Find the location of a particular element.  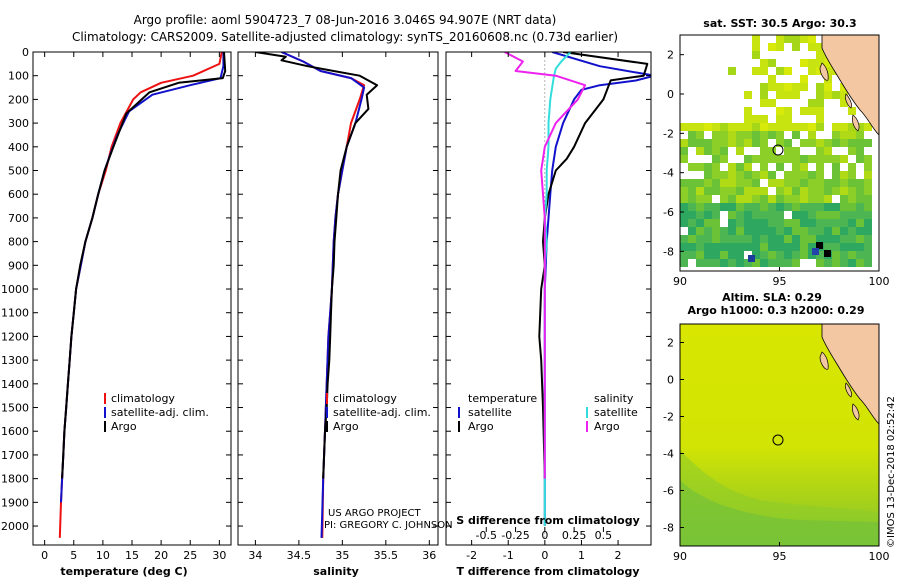

y-tick-label: 1900 is located at coordinates (15, 502).